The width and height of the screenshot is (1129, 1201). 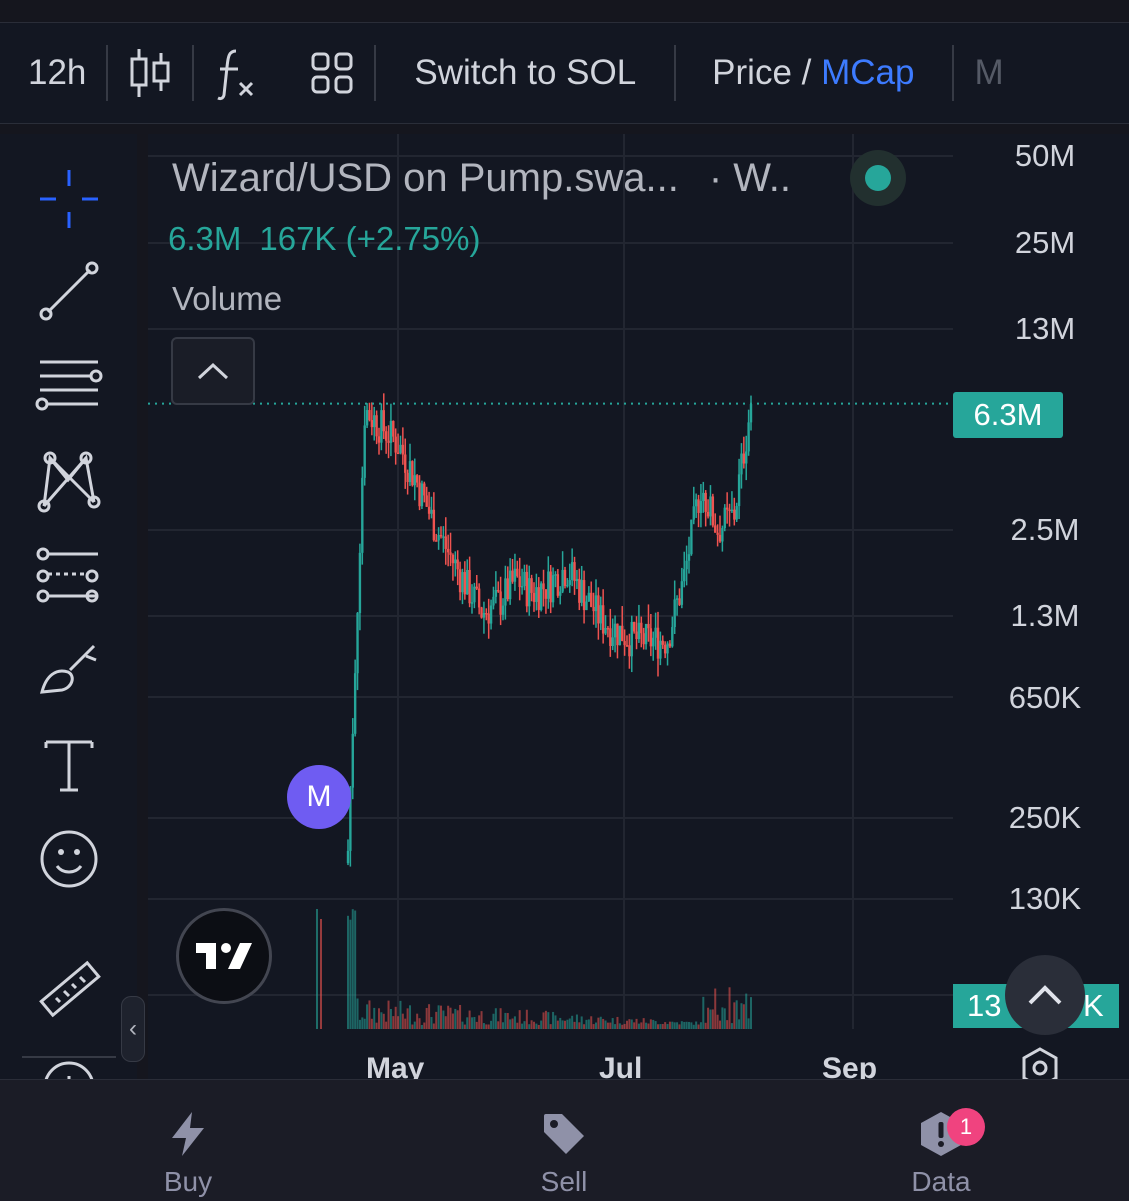 What do you see at coordinates (57, 72) in the screenshot?
I see `interval-button: 12h` at bounding box center [57, 72].